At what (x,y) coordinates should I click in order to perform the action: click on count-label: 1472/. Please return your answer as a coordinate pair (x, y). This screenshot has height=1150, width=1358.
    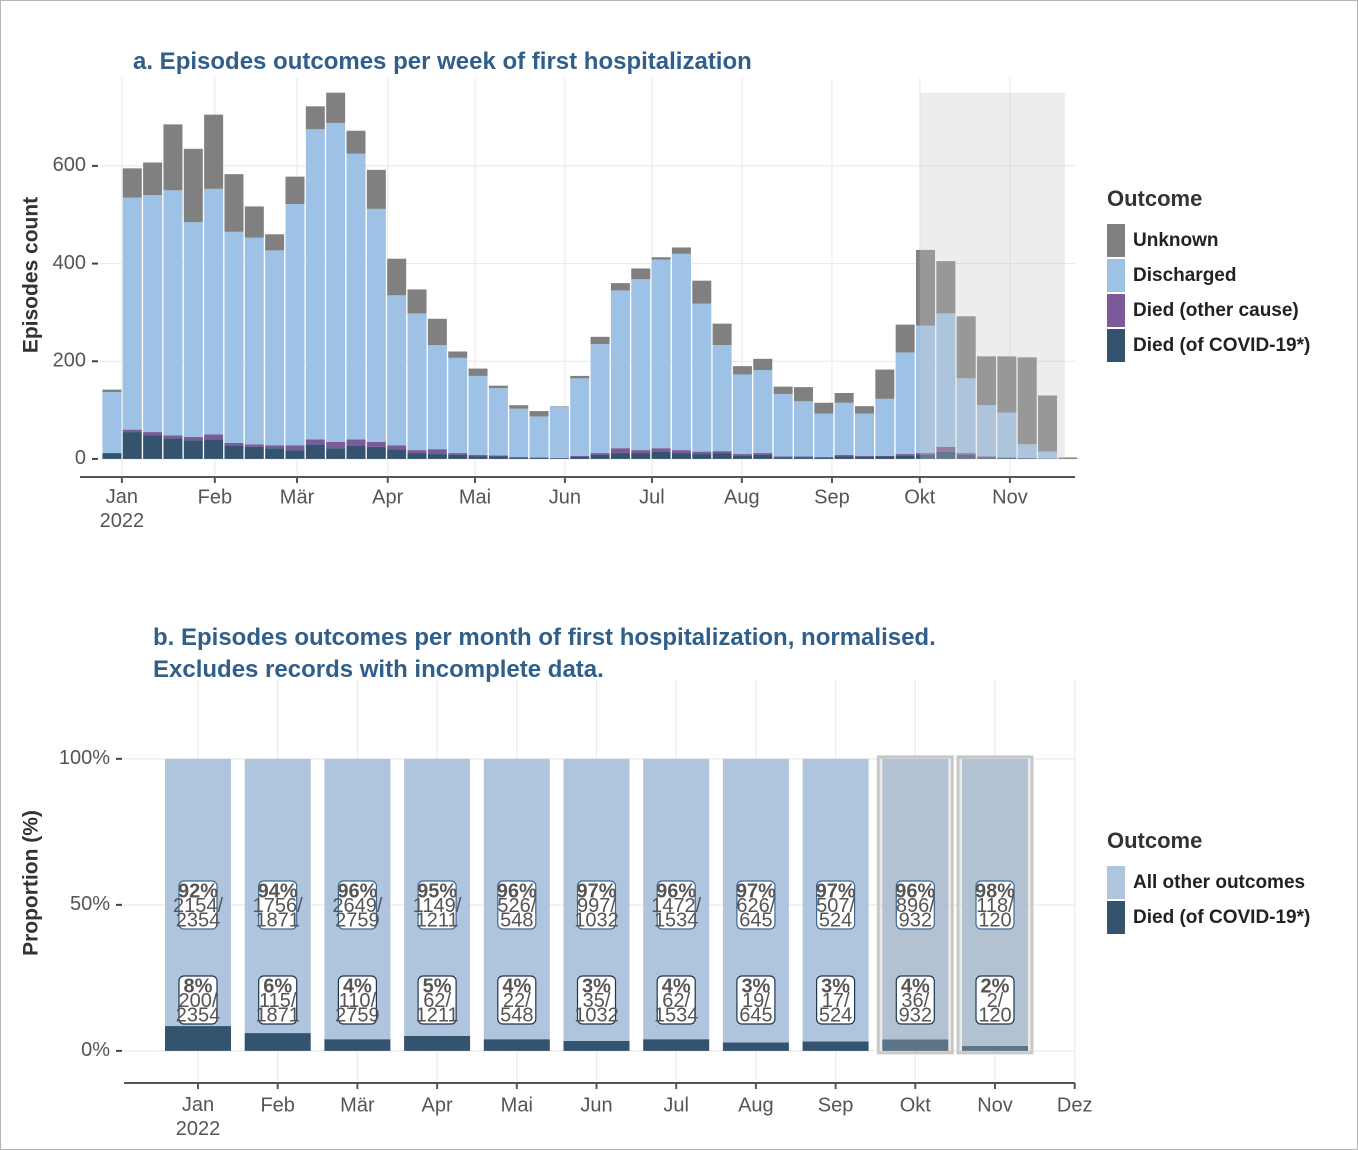
    Looking at the image, I should click on (676, 906).